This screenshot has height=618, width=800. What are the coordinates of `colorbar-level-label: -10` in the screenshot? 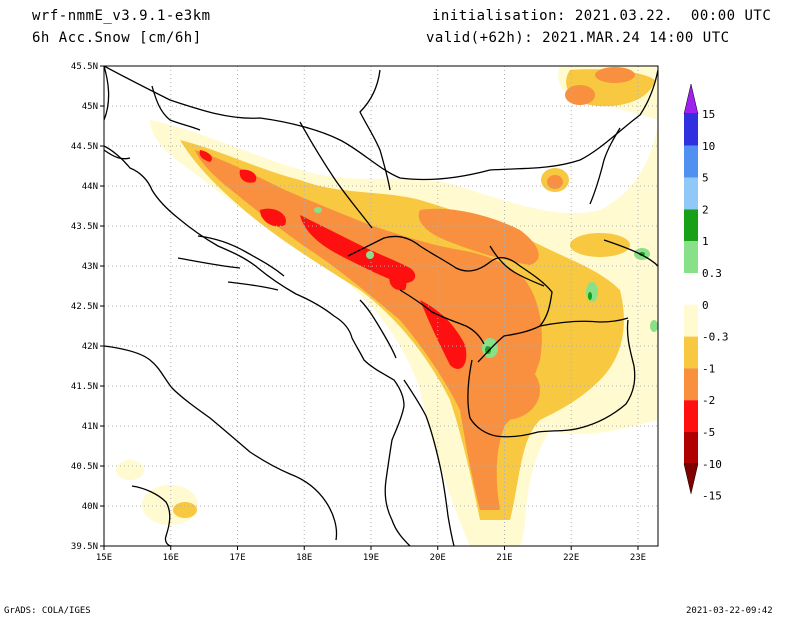 It's located at (712, 464).